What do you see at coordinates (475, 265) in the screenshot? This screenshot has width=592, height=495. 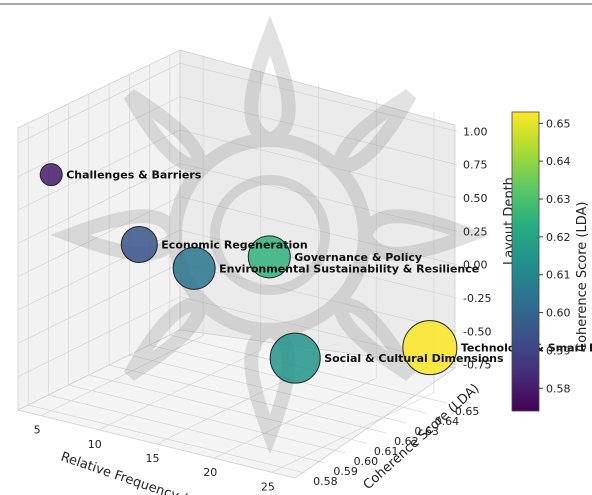 I see `z-tick-label: 0.00` at bounding box center [475, 265].